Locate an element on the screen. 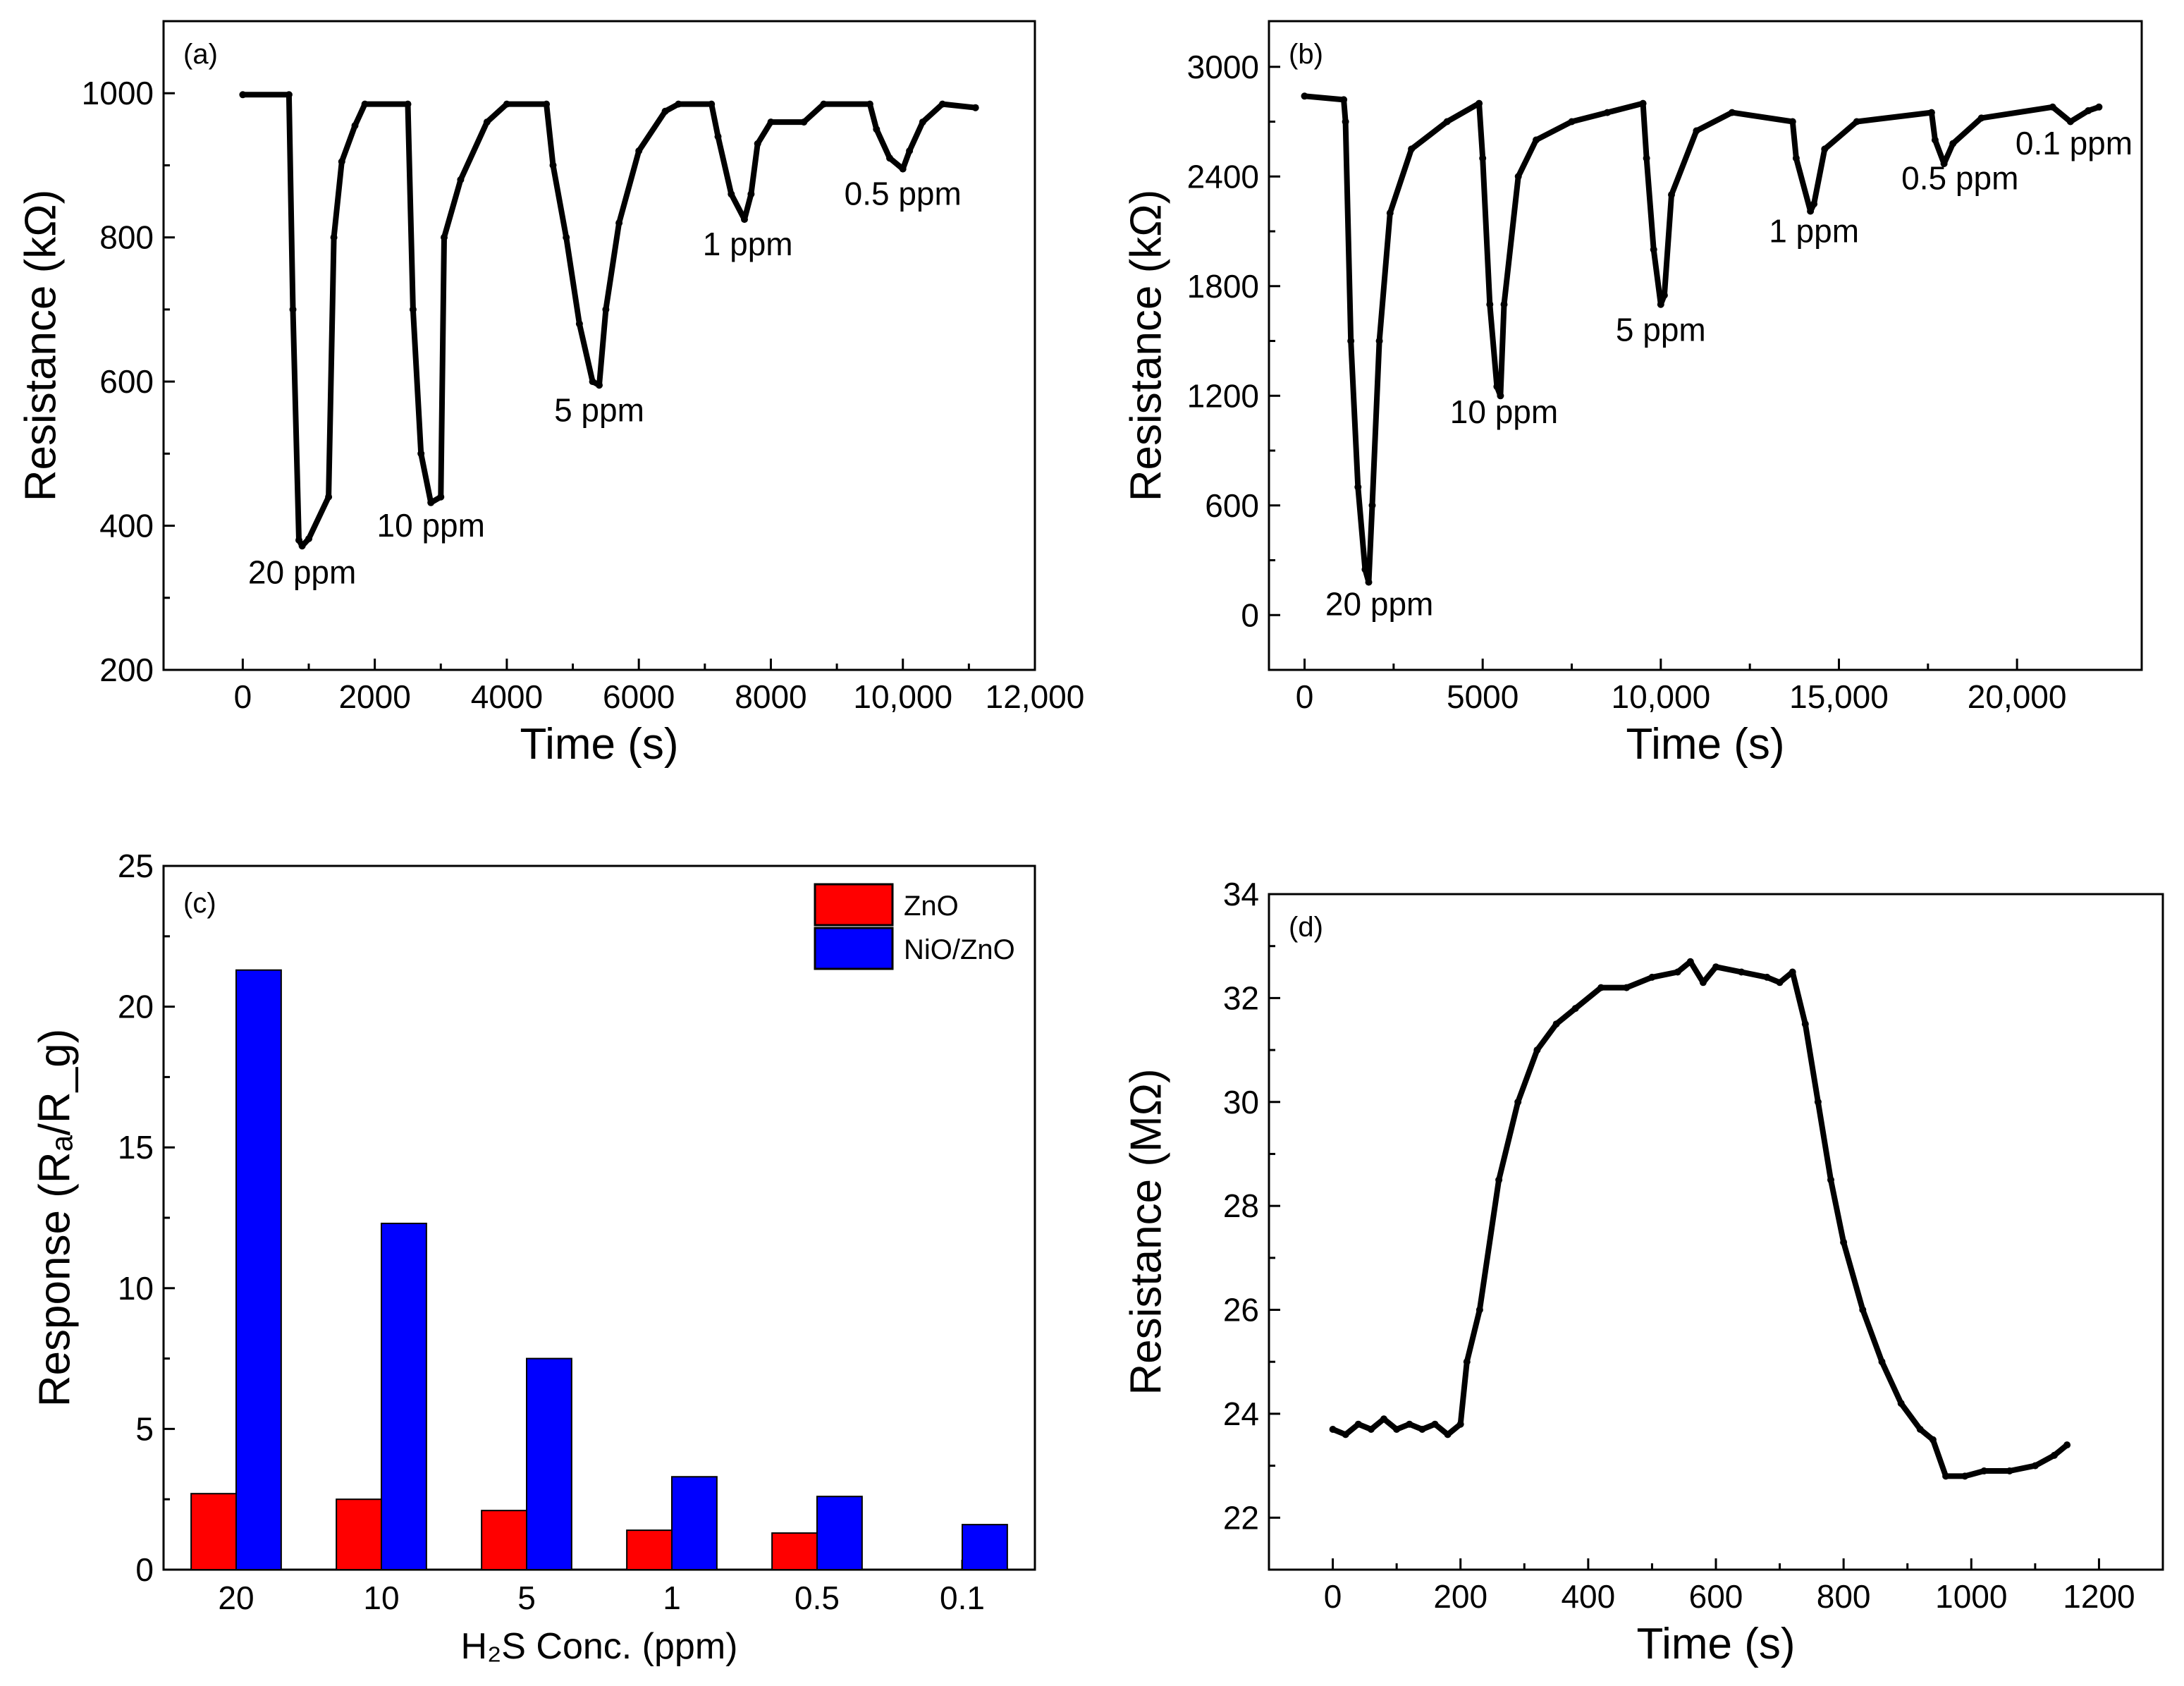  panel-label: (a) is located at coordinates (200, 54).